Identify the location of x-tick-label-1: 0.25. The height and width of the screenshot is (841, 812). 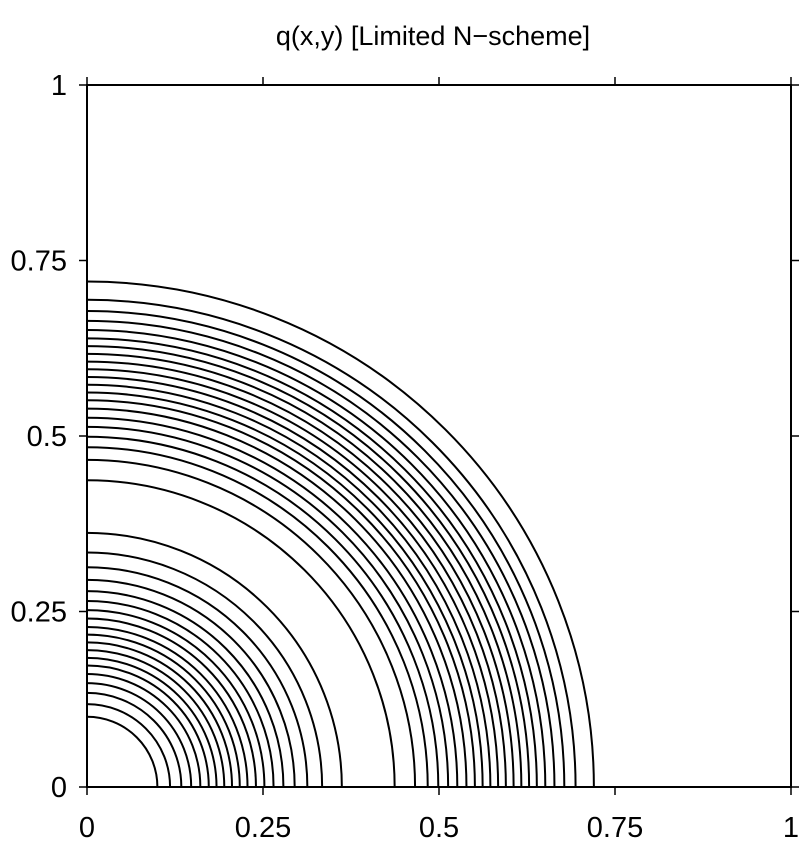
(263, 826).